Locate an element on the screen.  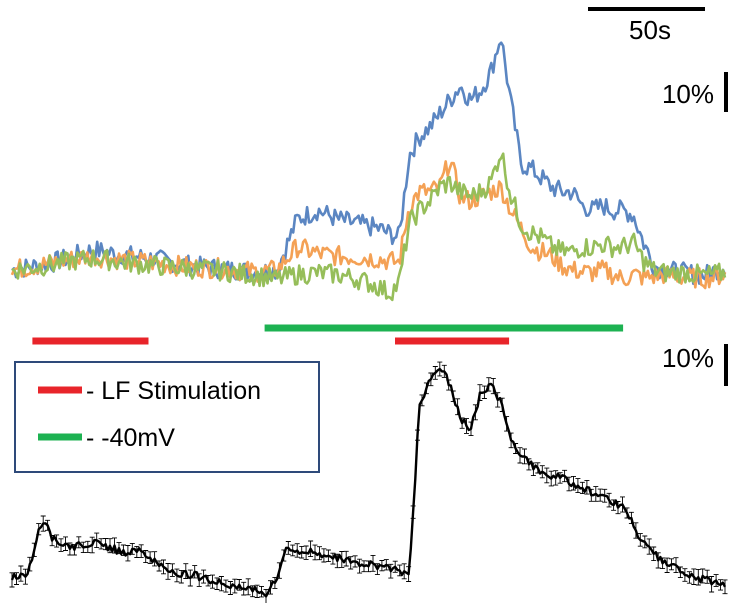
top-percent-scale-bar: 10% is located at coordinates (695, 92).